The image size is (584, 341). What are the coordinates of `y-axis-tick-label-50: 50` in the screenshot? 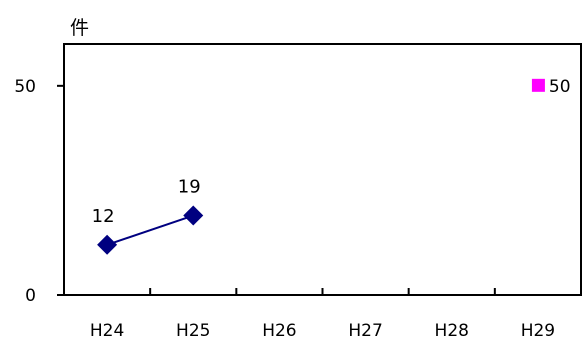 It's located at (25, 87).